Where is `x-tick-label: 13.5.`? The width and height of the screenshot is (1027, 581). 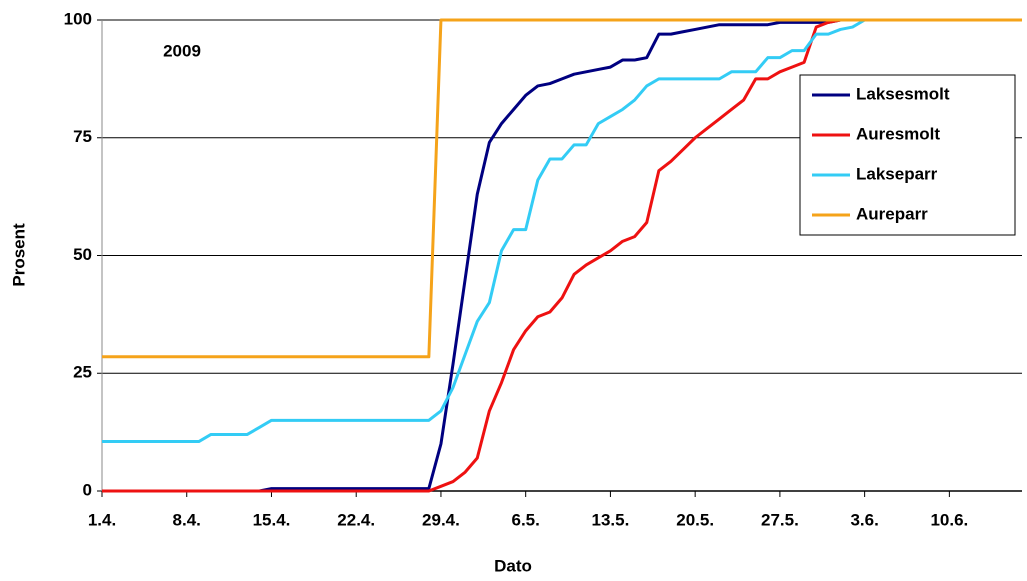 x-tick-label: 13.5. is located at coordinates (611, 519).